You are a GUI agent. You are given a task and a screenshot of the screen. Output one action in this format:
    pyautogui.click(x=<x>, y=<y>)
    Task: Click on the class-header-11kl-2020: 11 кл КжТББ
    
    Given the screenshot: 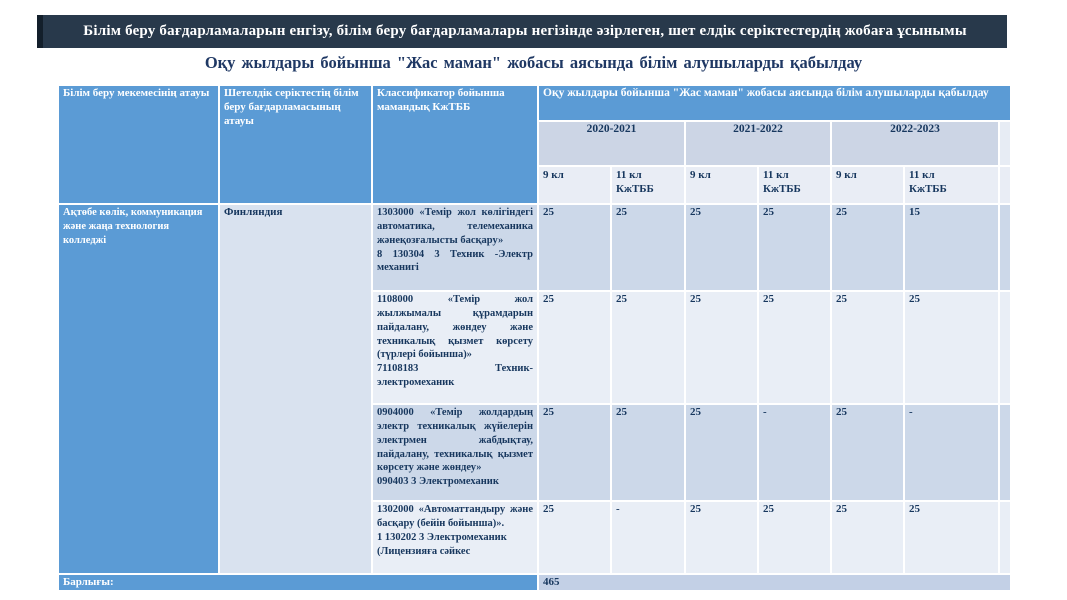 What is the action you would take?
    pyautogui.click(x=648, y=185)
    